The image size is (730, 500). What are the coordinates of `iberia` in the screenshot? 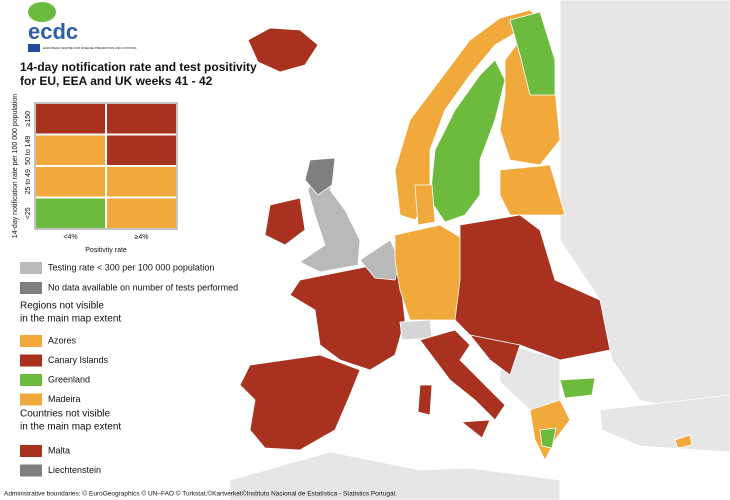 It's located at (300, 402).